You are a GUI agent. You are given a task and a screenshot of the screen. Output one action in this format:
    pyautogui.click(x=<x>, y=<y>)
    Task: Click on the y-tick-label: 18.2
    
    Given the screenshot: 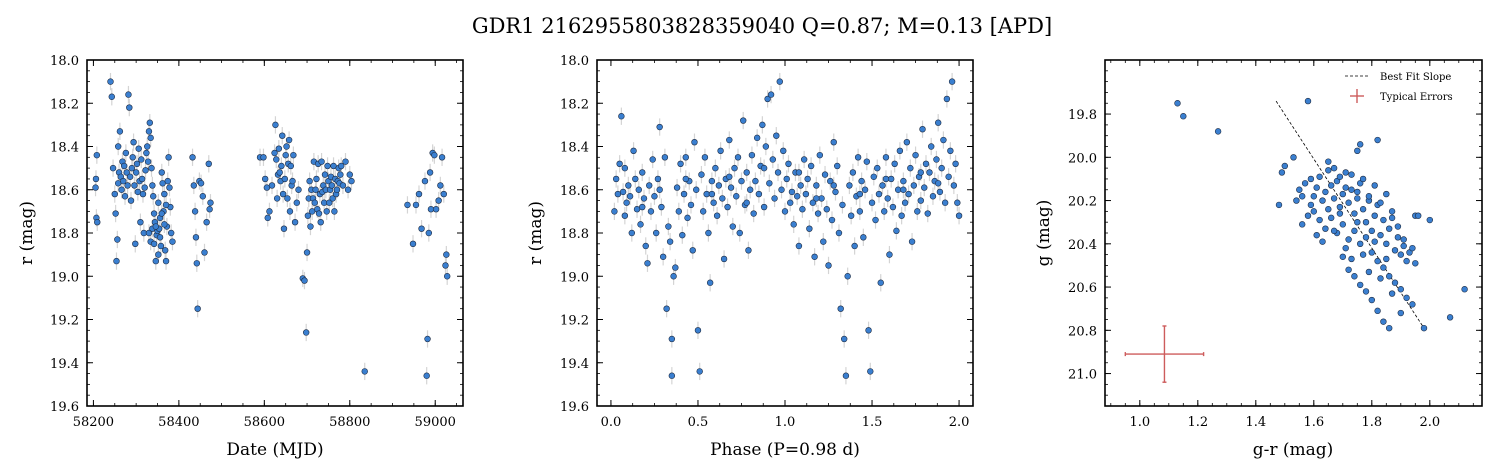 What is the action you would take?
    pyautogui.click(x=64, y=104)
    